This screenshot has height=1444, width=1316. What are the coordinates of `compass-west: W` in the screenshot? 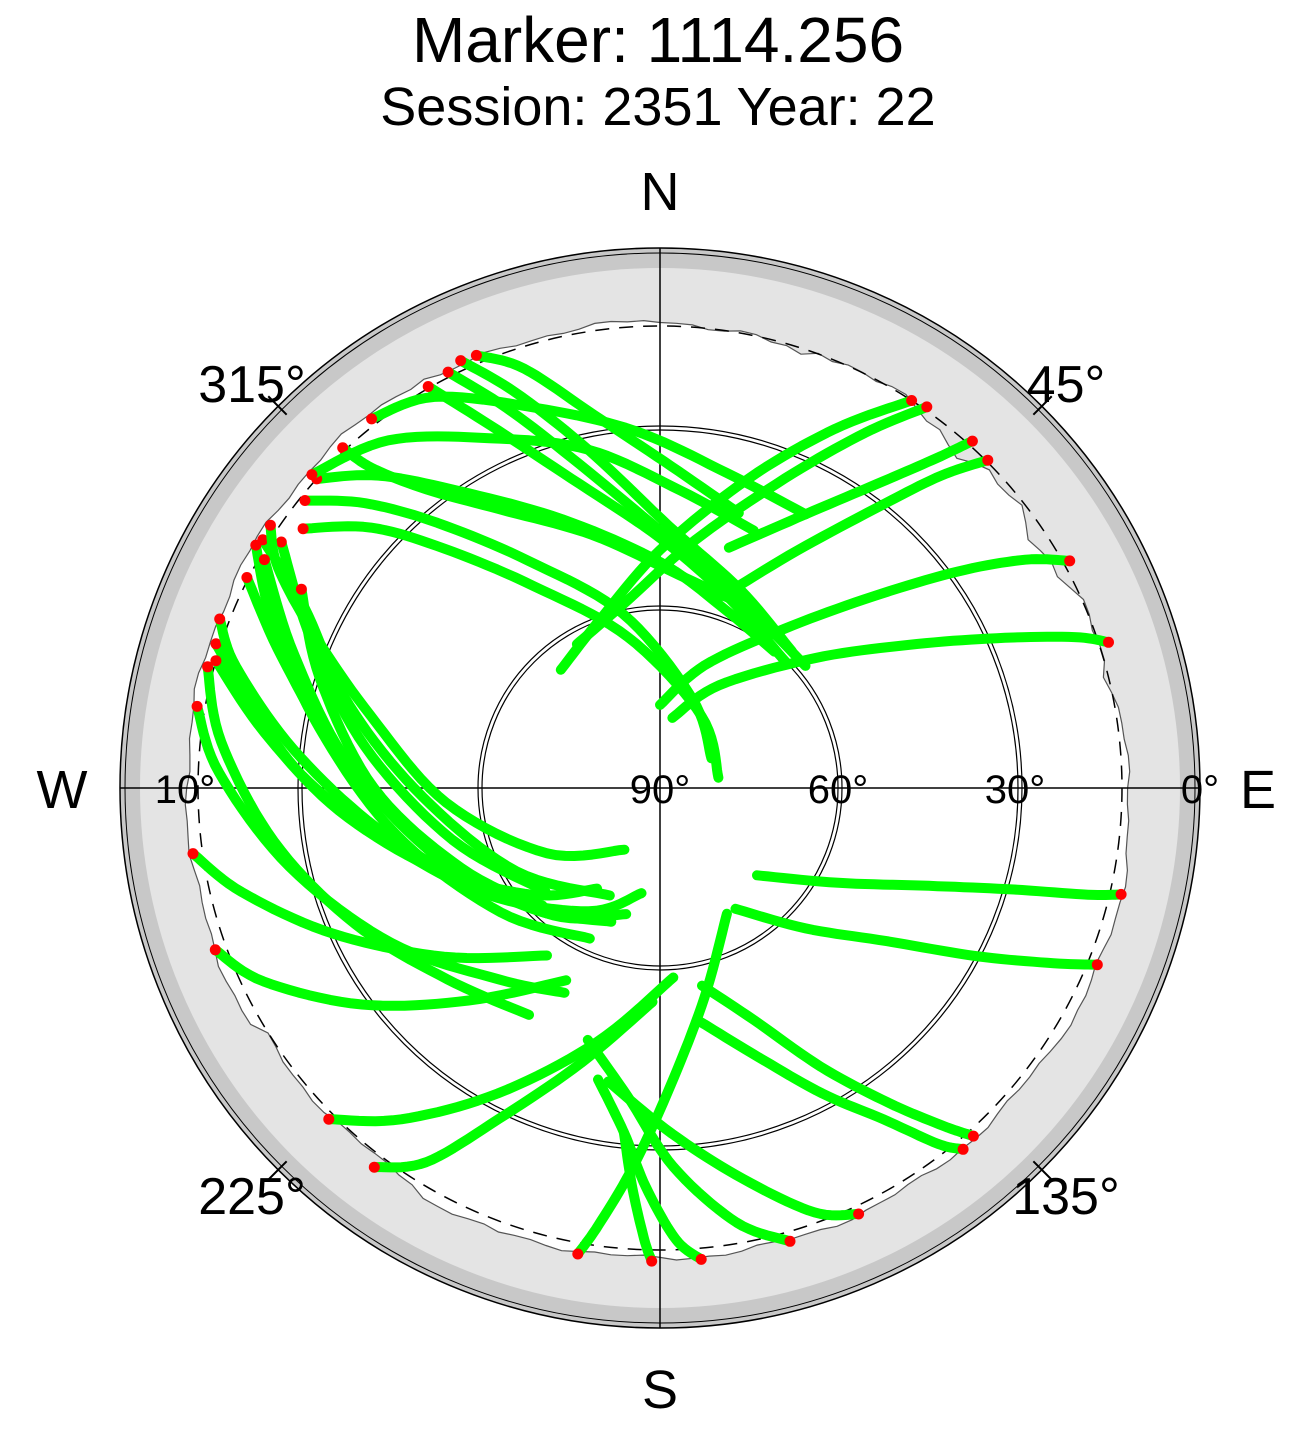 It's located at (62, 790).